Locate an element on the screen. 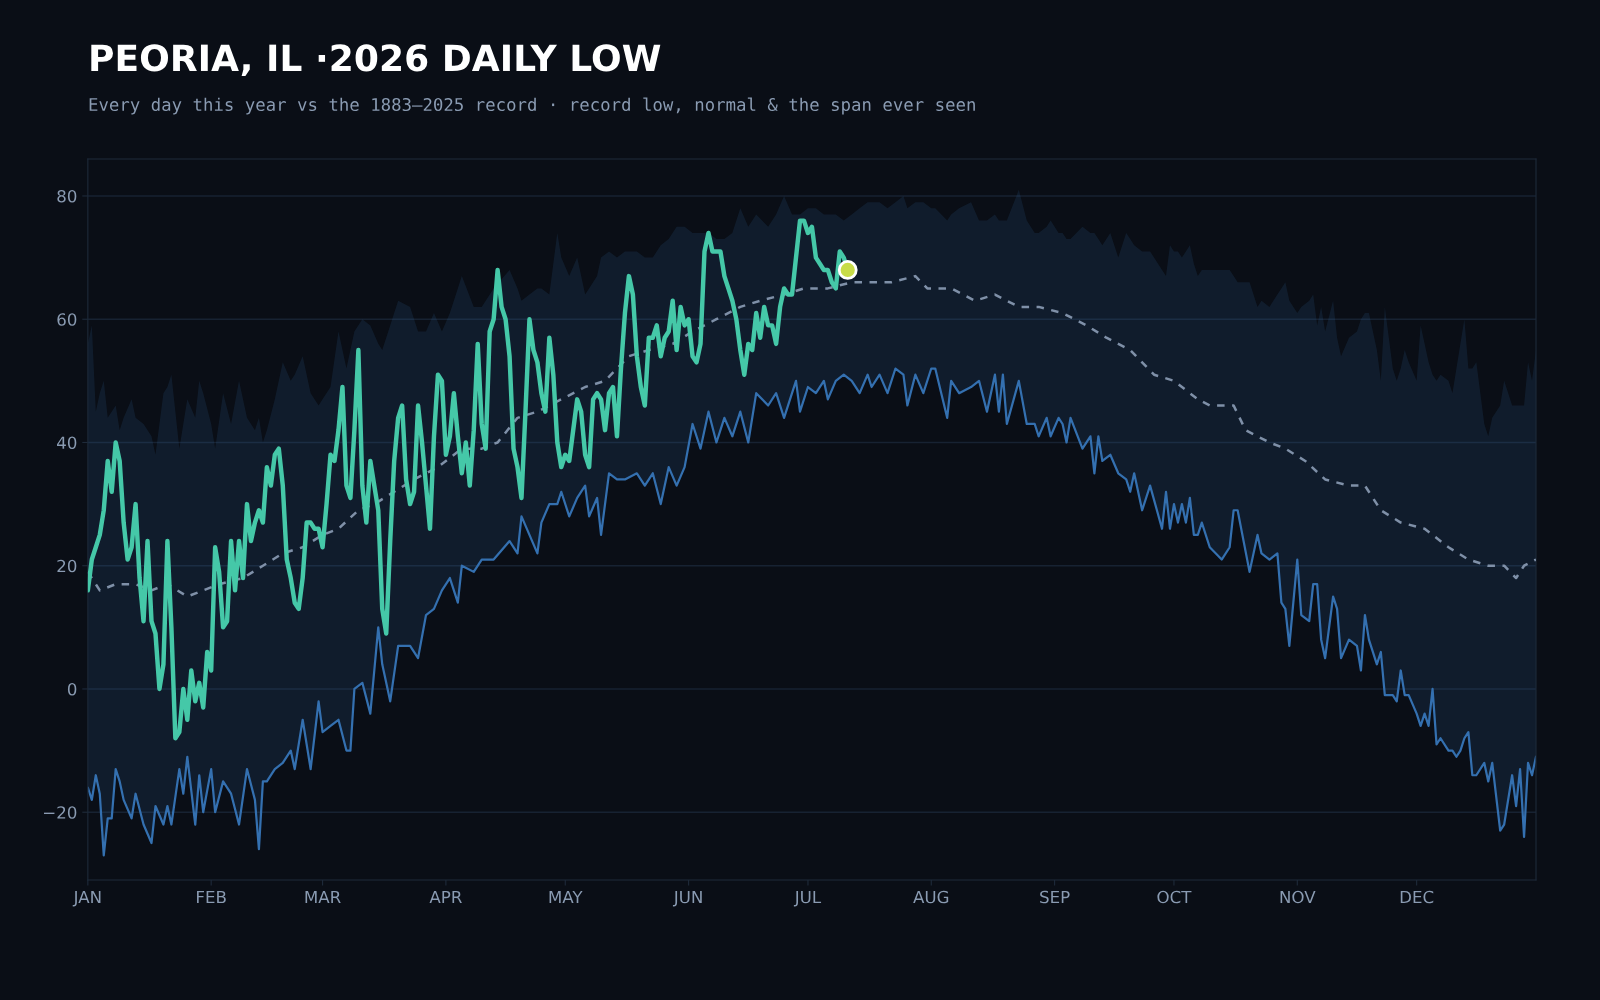  x-tick-label: JAN is located at coordinates (86, 898).